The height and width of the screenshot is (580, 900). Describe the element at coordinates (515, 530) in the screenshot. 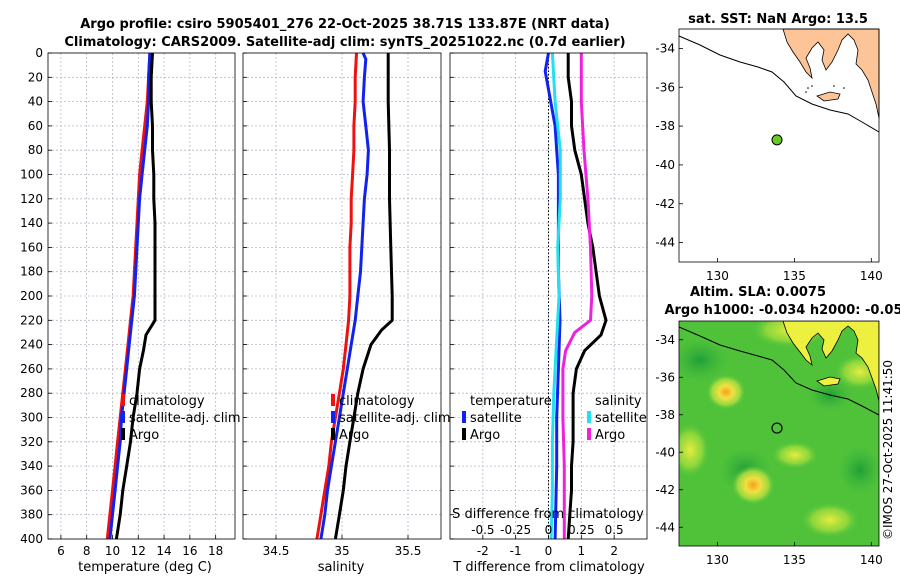

I see `x2-tick-label: -0.25` at that location.